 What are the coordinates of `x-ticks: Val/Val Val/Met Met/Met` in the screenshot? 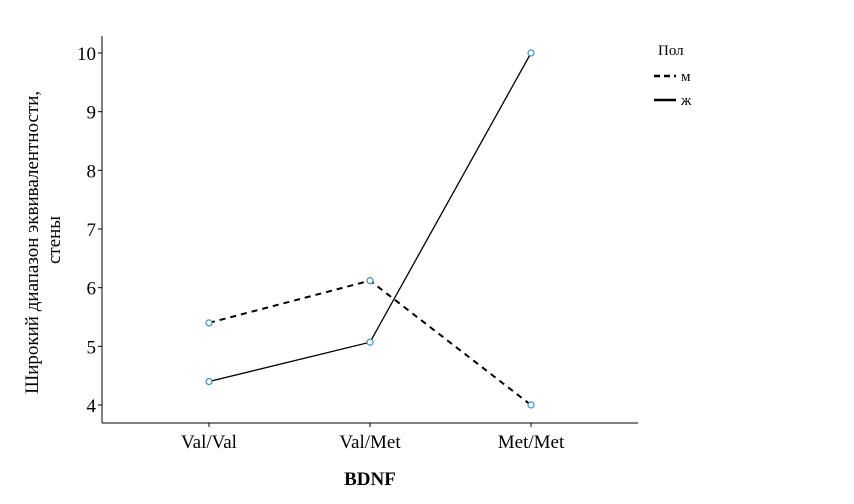 It's located at (373, 438).